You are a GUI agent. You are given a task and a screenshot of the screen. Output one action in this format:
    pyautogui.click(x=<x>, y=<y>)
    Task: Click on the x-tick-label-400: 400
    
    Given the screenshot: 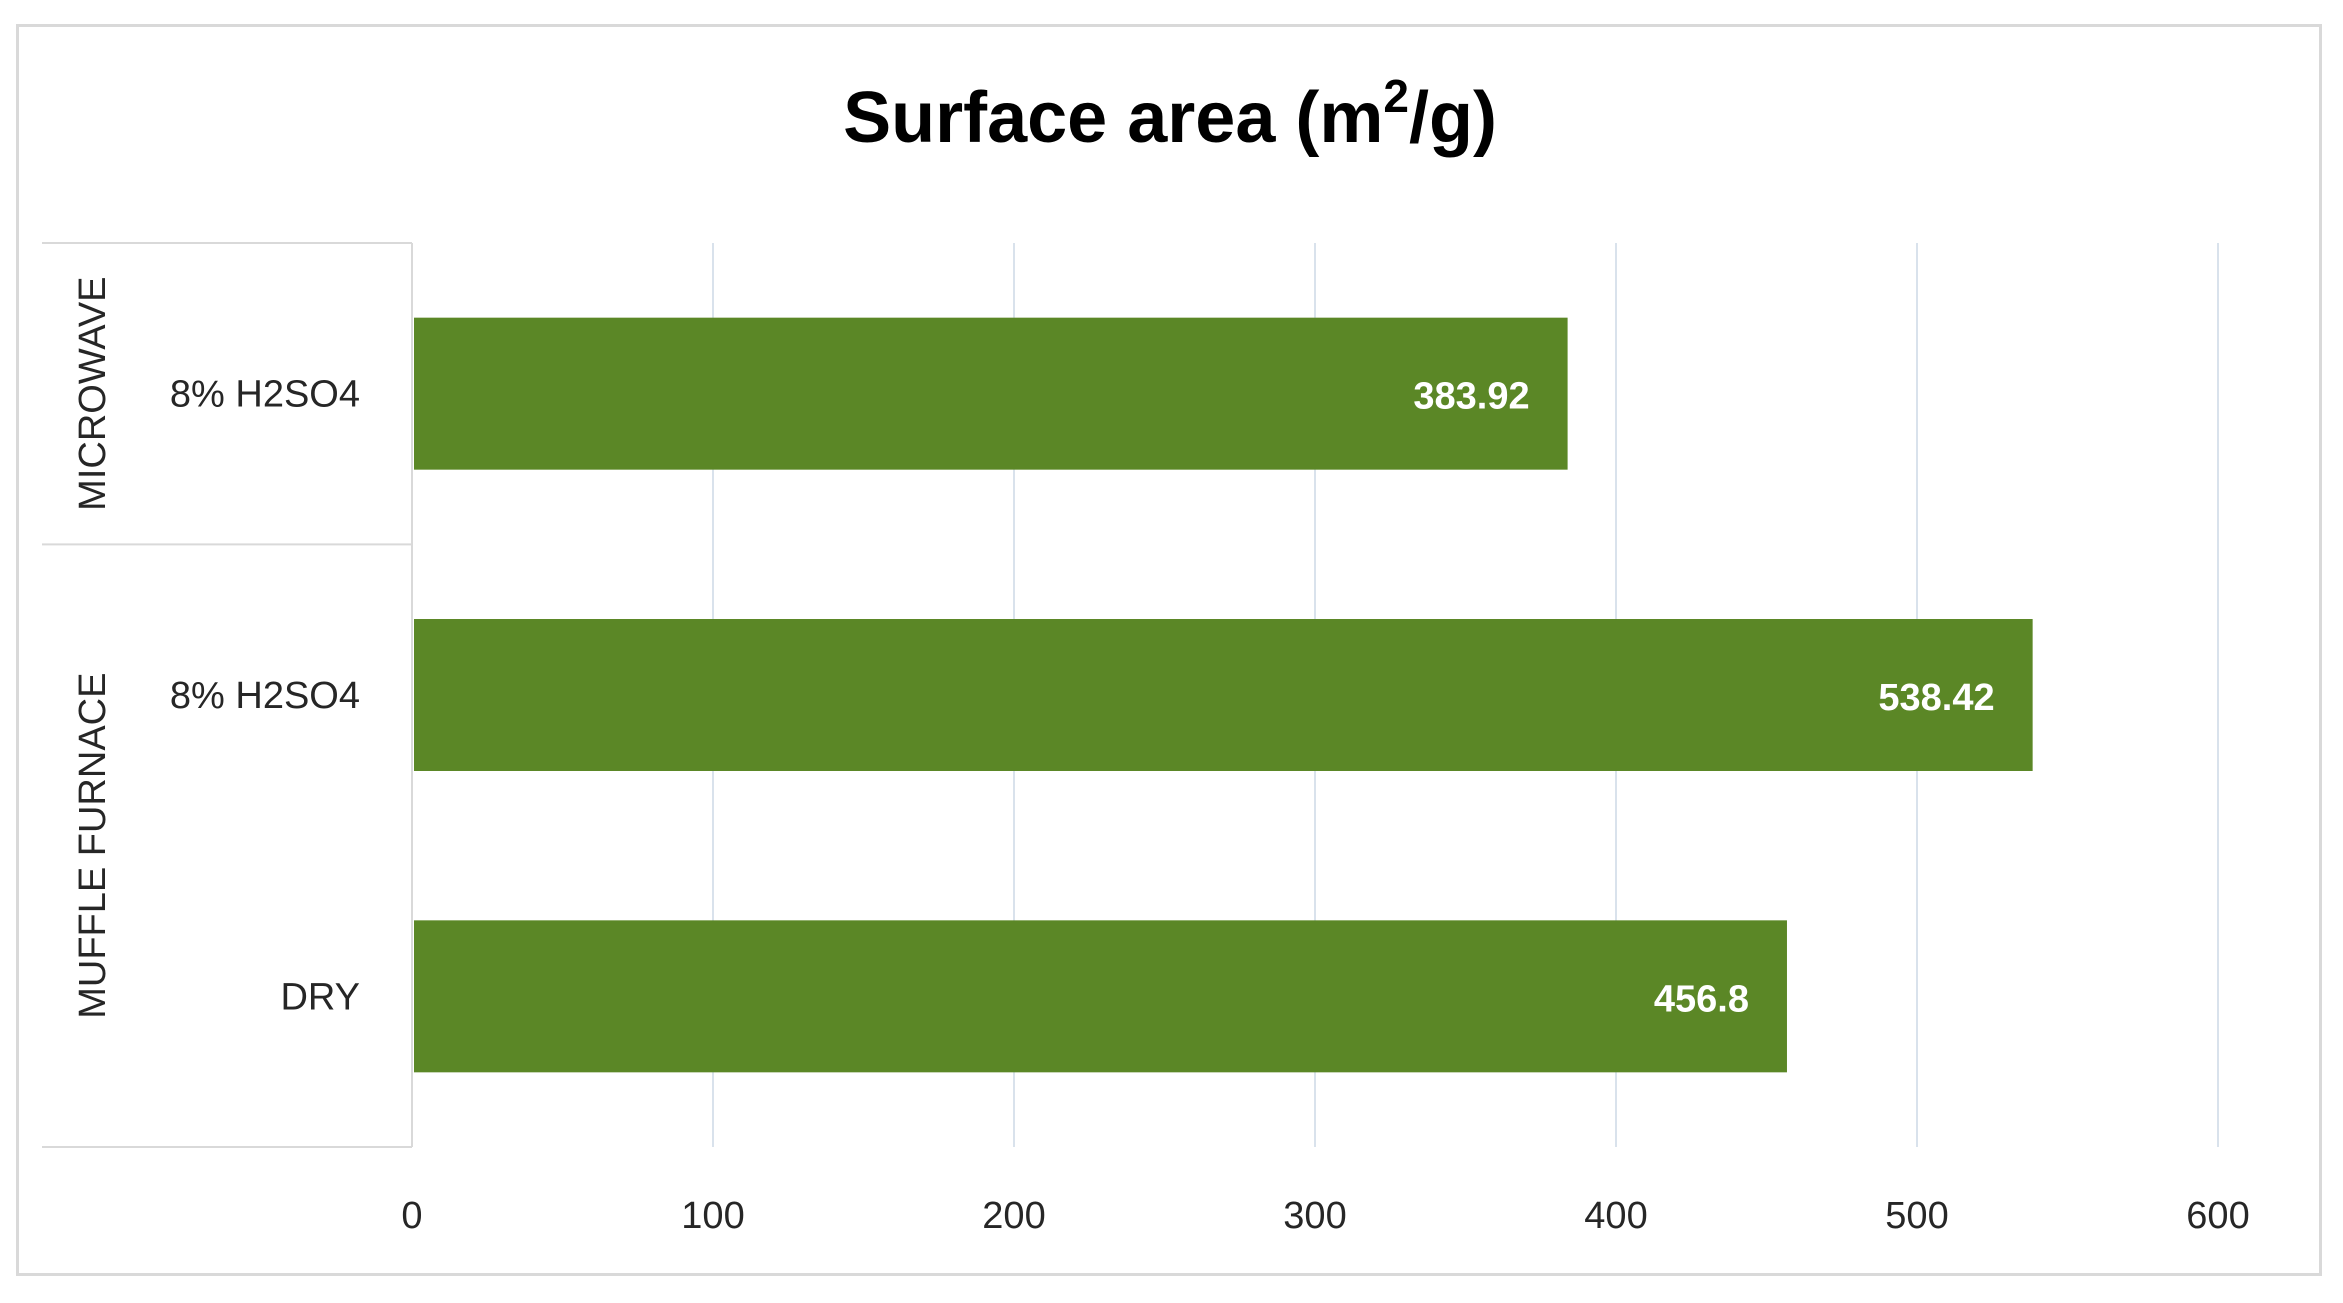 What is the action you would take?
    pyautogui.click(x=1615, y=1216)
    